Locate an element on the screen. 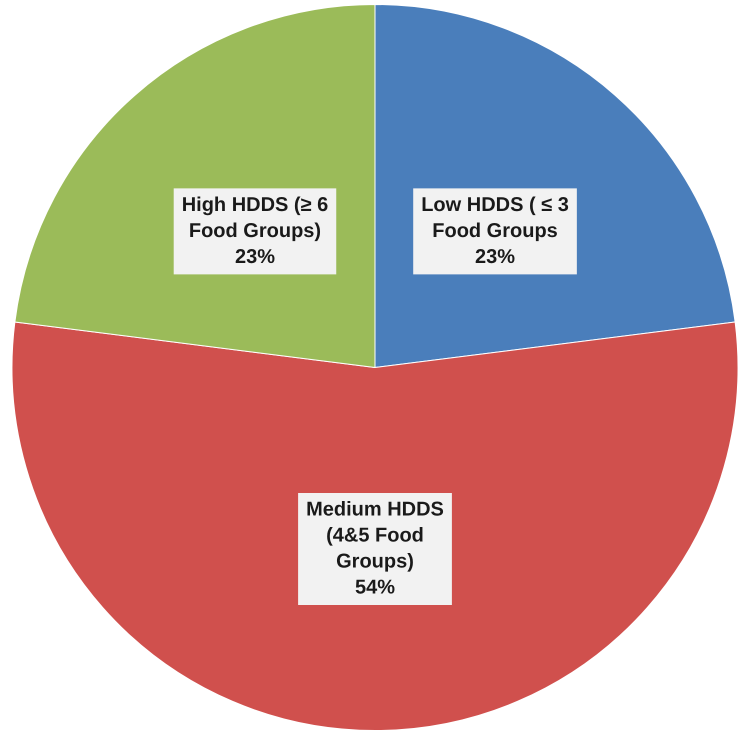 The image size is (750, 735). slice-label: High HDDS (≥ 6 Food Groups) is located at coordinates (255, 218).